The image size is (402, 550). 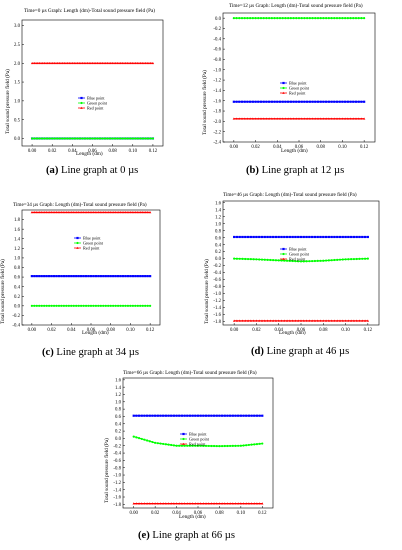 I want to click on y-tick-label: -1.8, so click(x=217, y=112).